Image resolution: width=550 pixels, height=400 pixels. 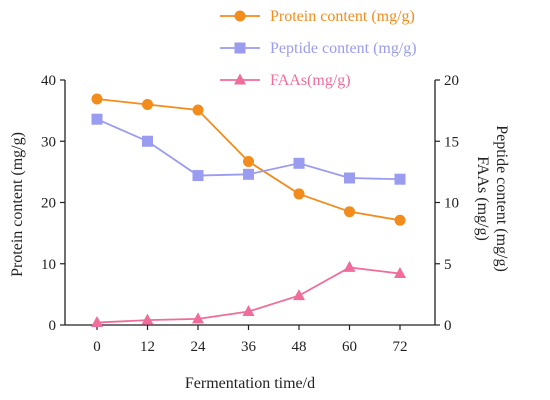 What do you see at coordinates (53, 326) in the screenshot?
I see `left-y-tick-label: 0` at bounding box center [53, 326].